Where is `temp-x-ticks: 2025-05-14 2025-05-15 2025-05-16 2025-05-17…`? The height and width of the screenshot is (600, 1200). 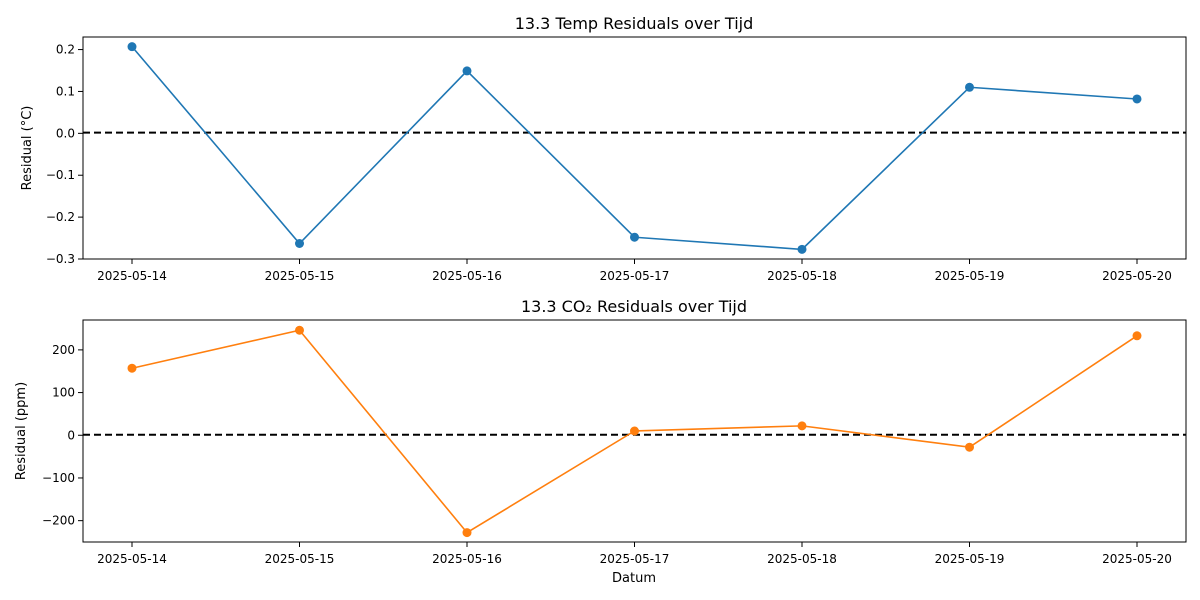
temp-x-ticks: 2025-05-14 2025-05-15 2025-05-16 2025-05-17… is located at coordinates (634, 271).